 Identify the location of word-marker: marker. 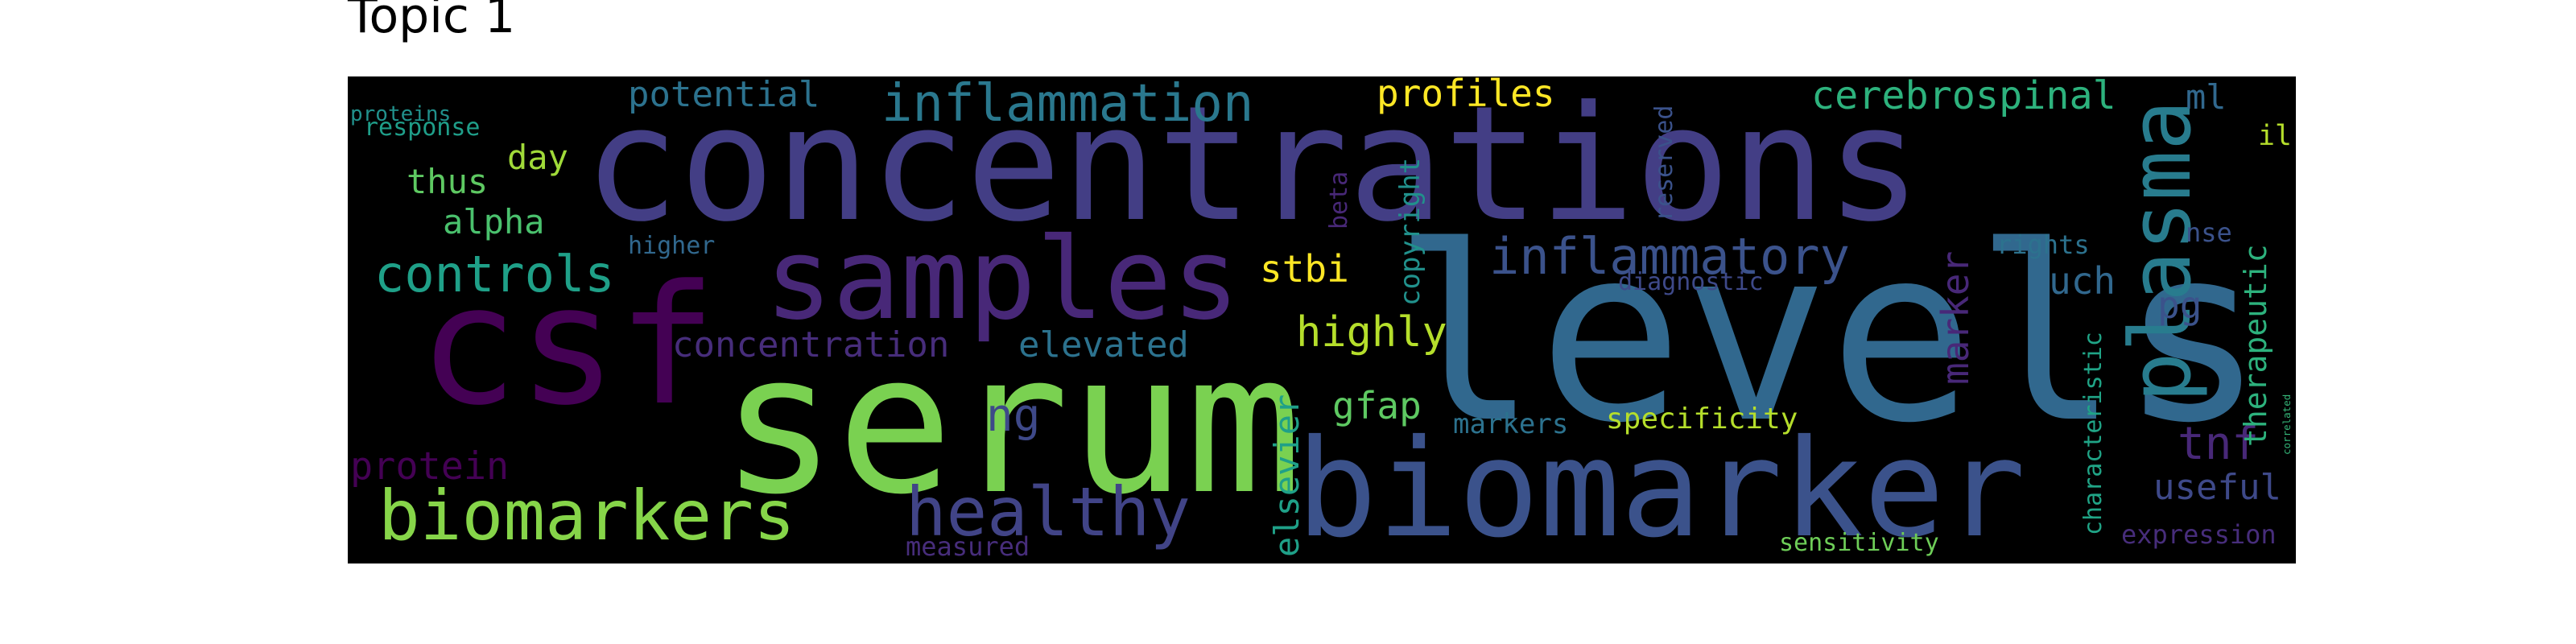
(1955, 318).